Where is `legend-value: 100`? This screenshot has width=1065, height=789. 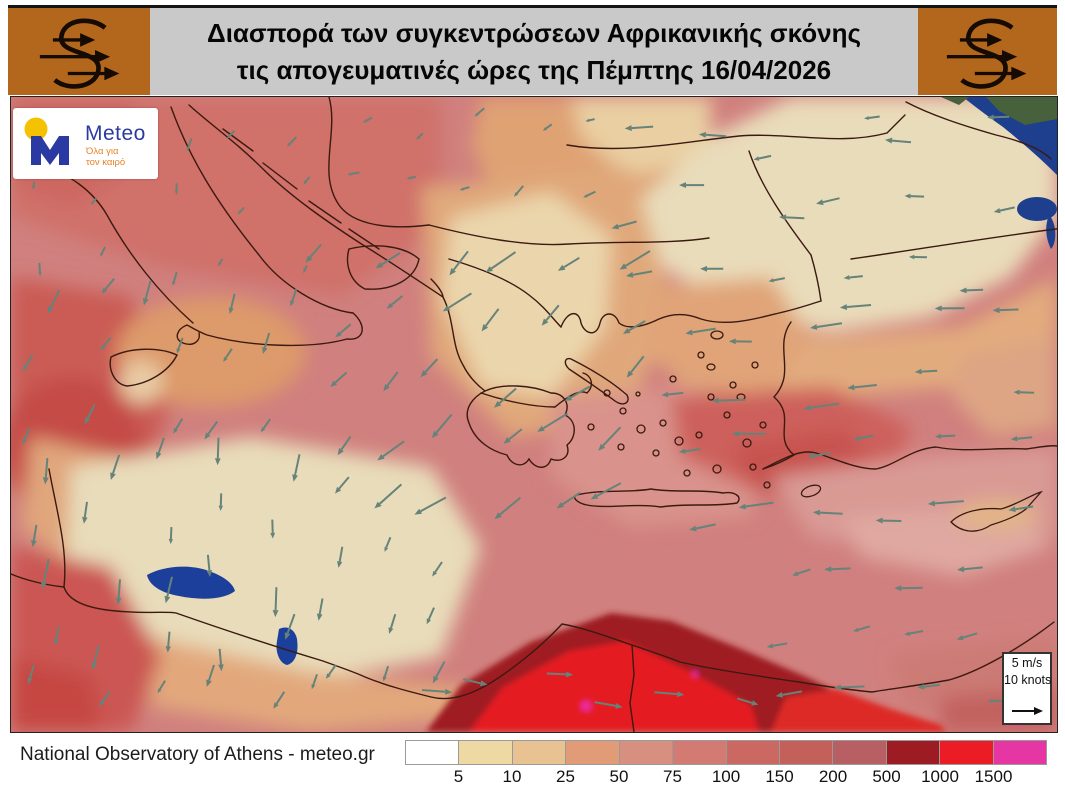
legend-value: 100 is located at coordinates (726, 776).